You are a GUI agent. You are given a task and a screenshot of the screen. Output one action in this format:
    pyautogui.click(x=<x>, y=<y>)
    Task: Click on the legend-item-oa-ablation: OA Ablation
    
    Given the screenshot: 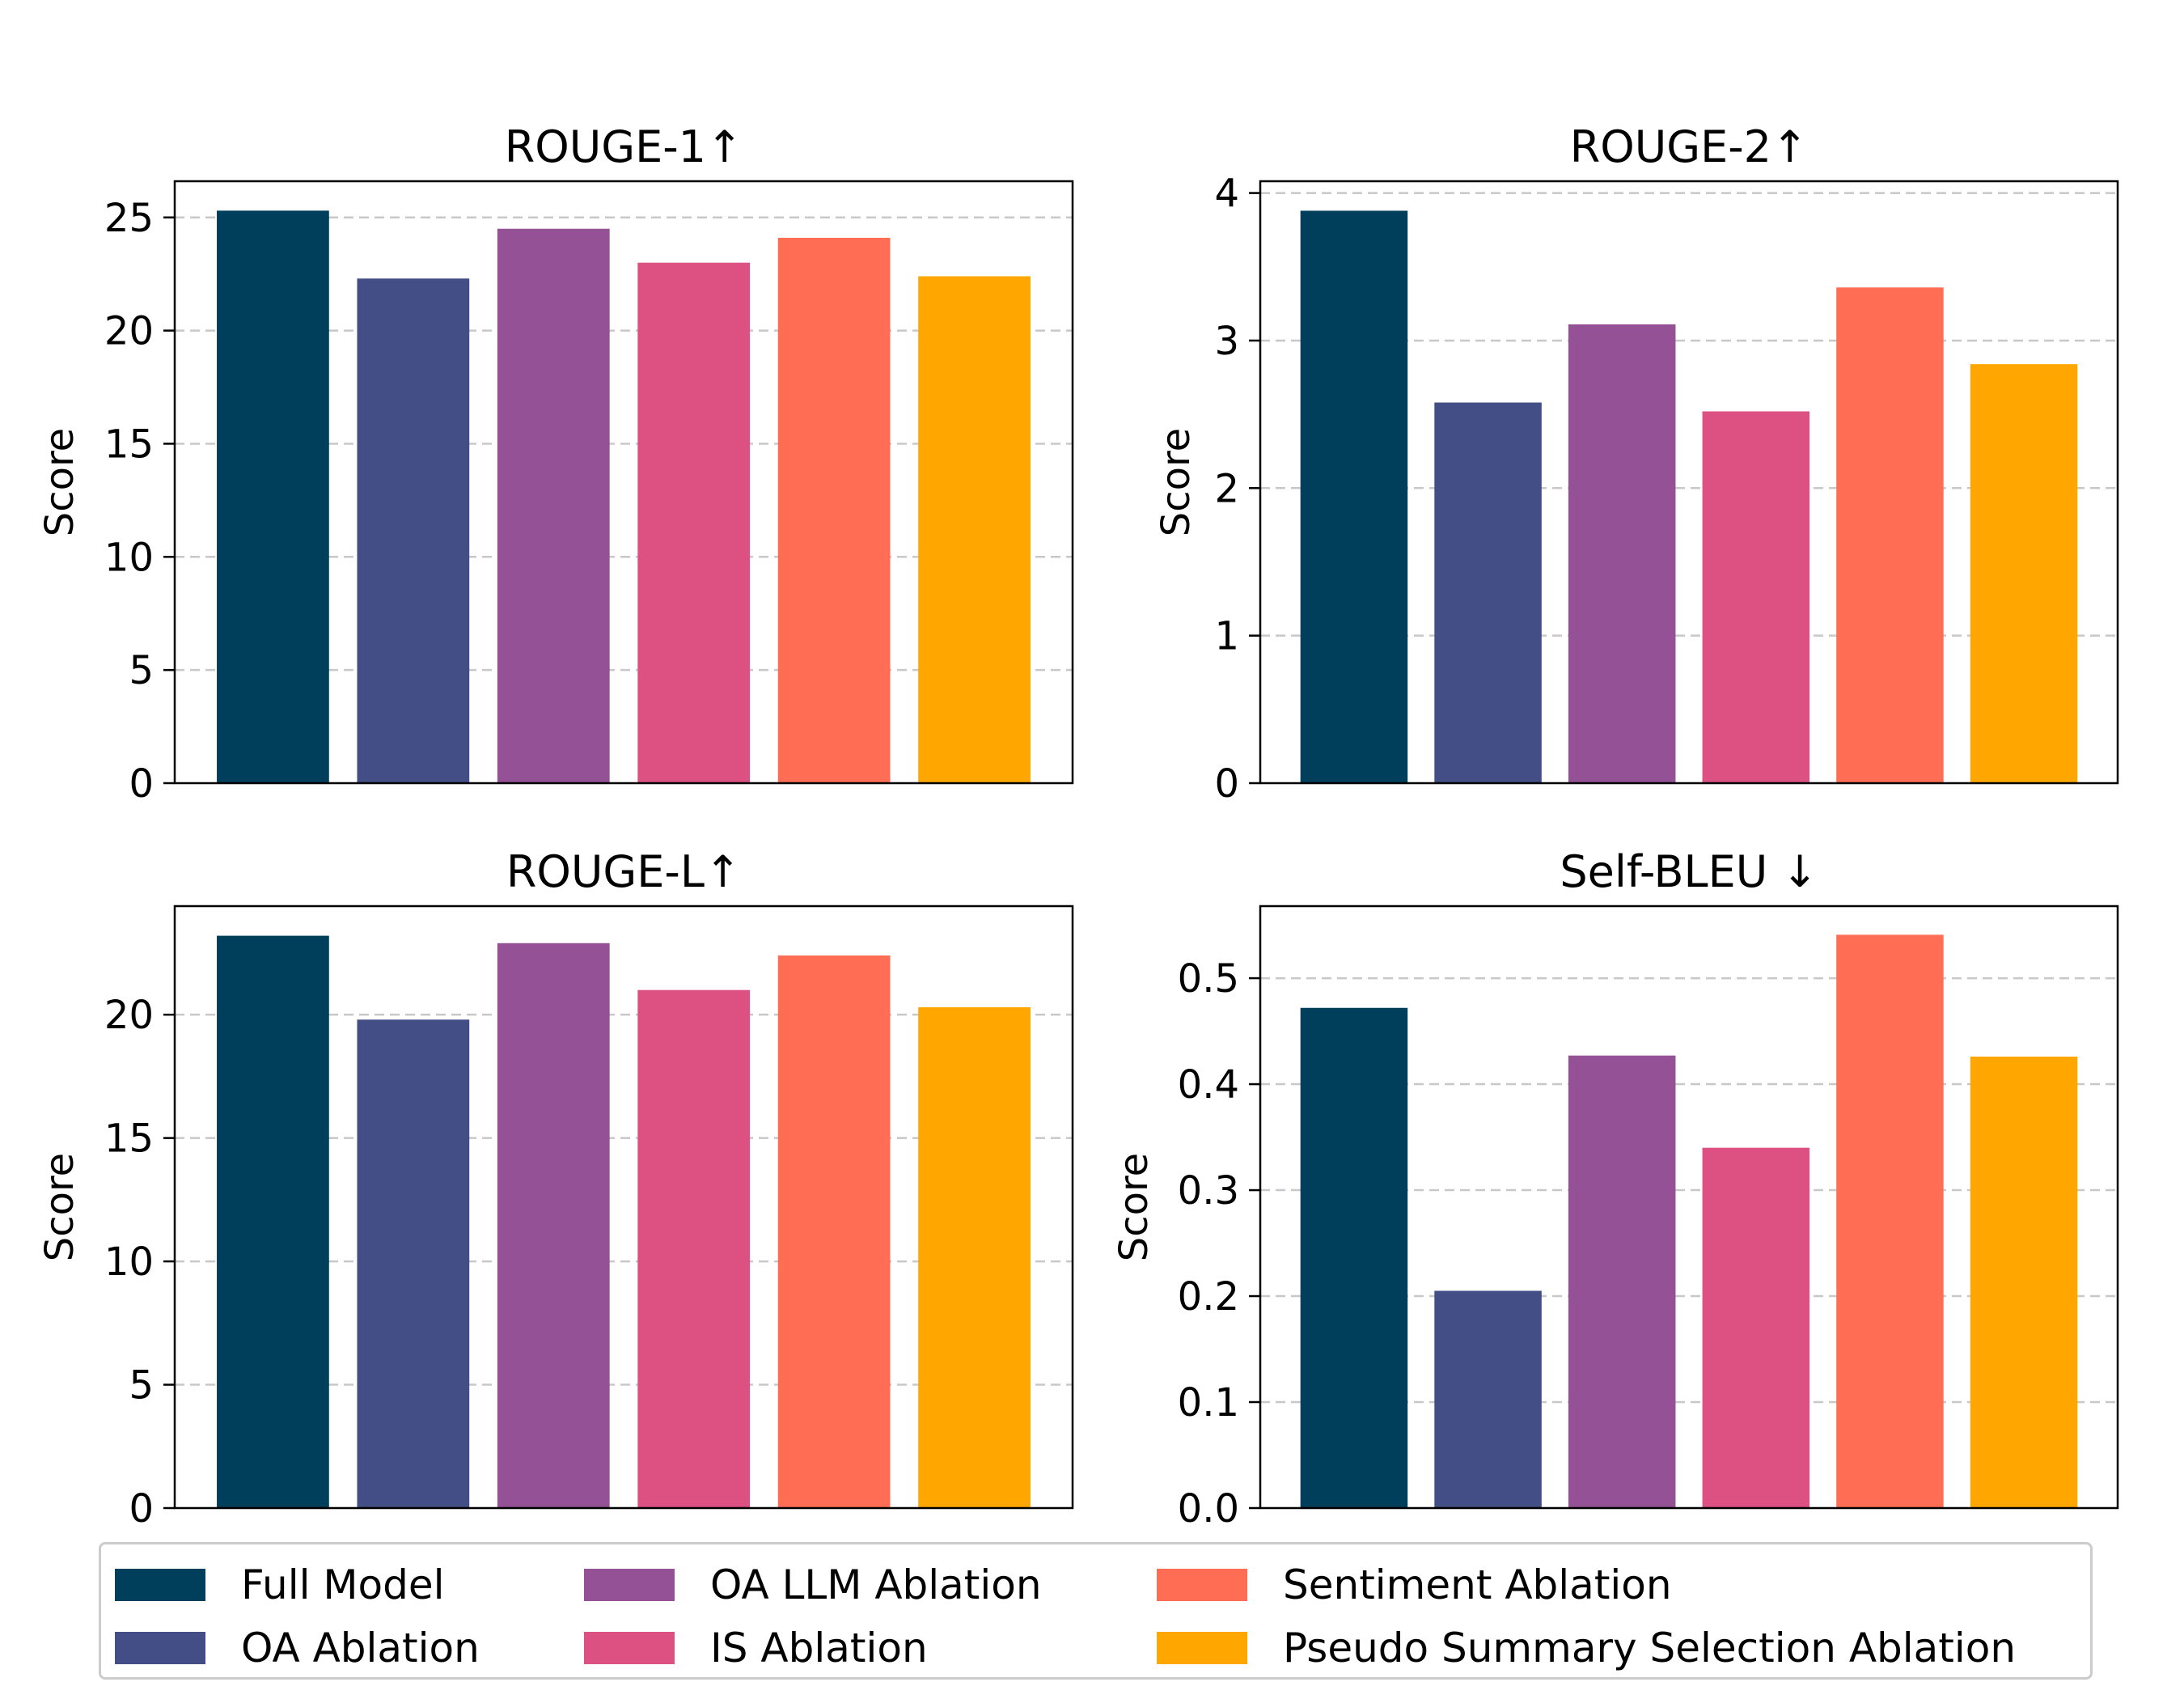 What is the action you would take?
    pyautogui.click(x=297, y=1648)
    